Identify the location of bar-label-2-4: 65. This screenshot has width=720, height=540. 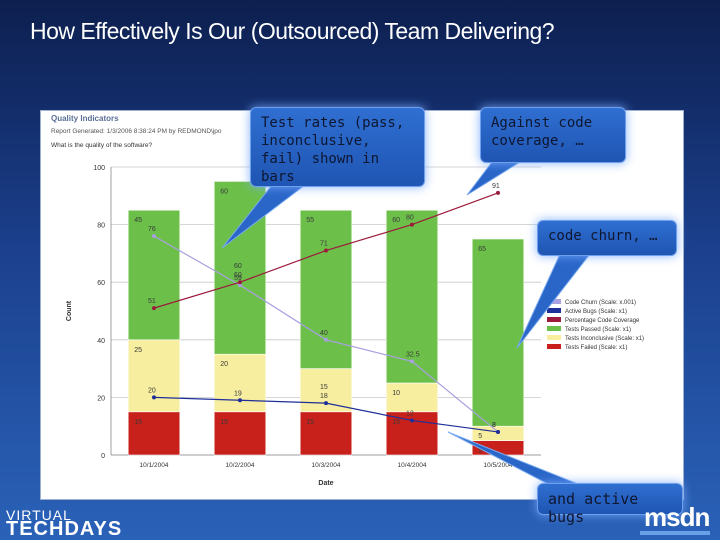
(482, 249).